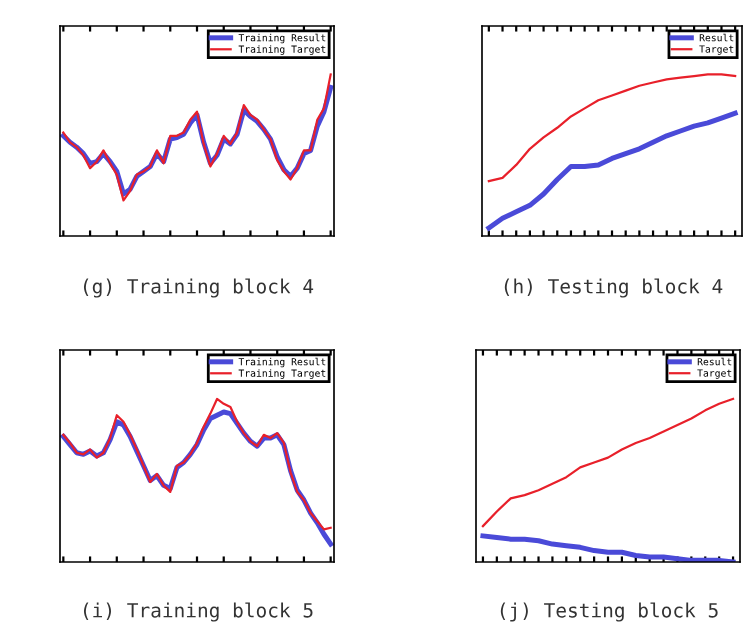  I want to click on text: (h) Testing block 4, so click(613, 288).